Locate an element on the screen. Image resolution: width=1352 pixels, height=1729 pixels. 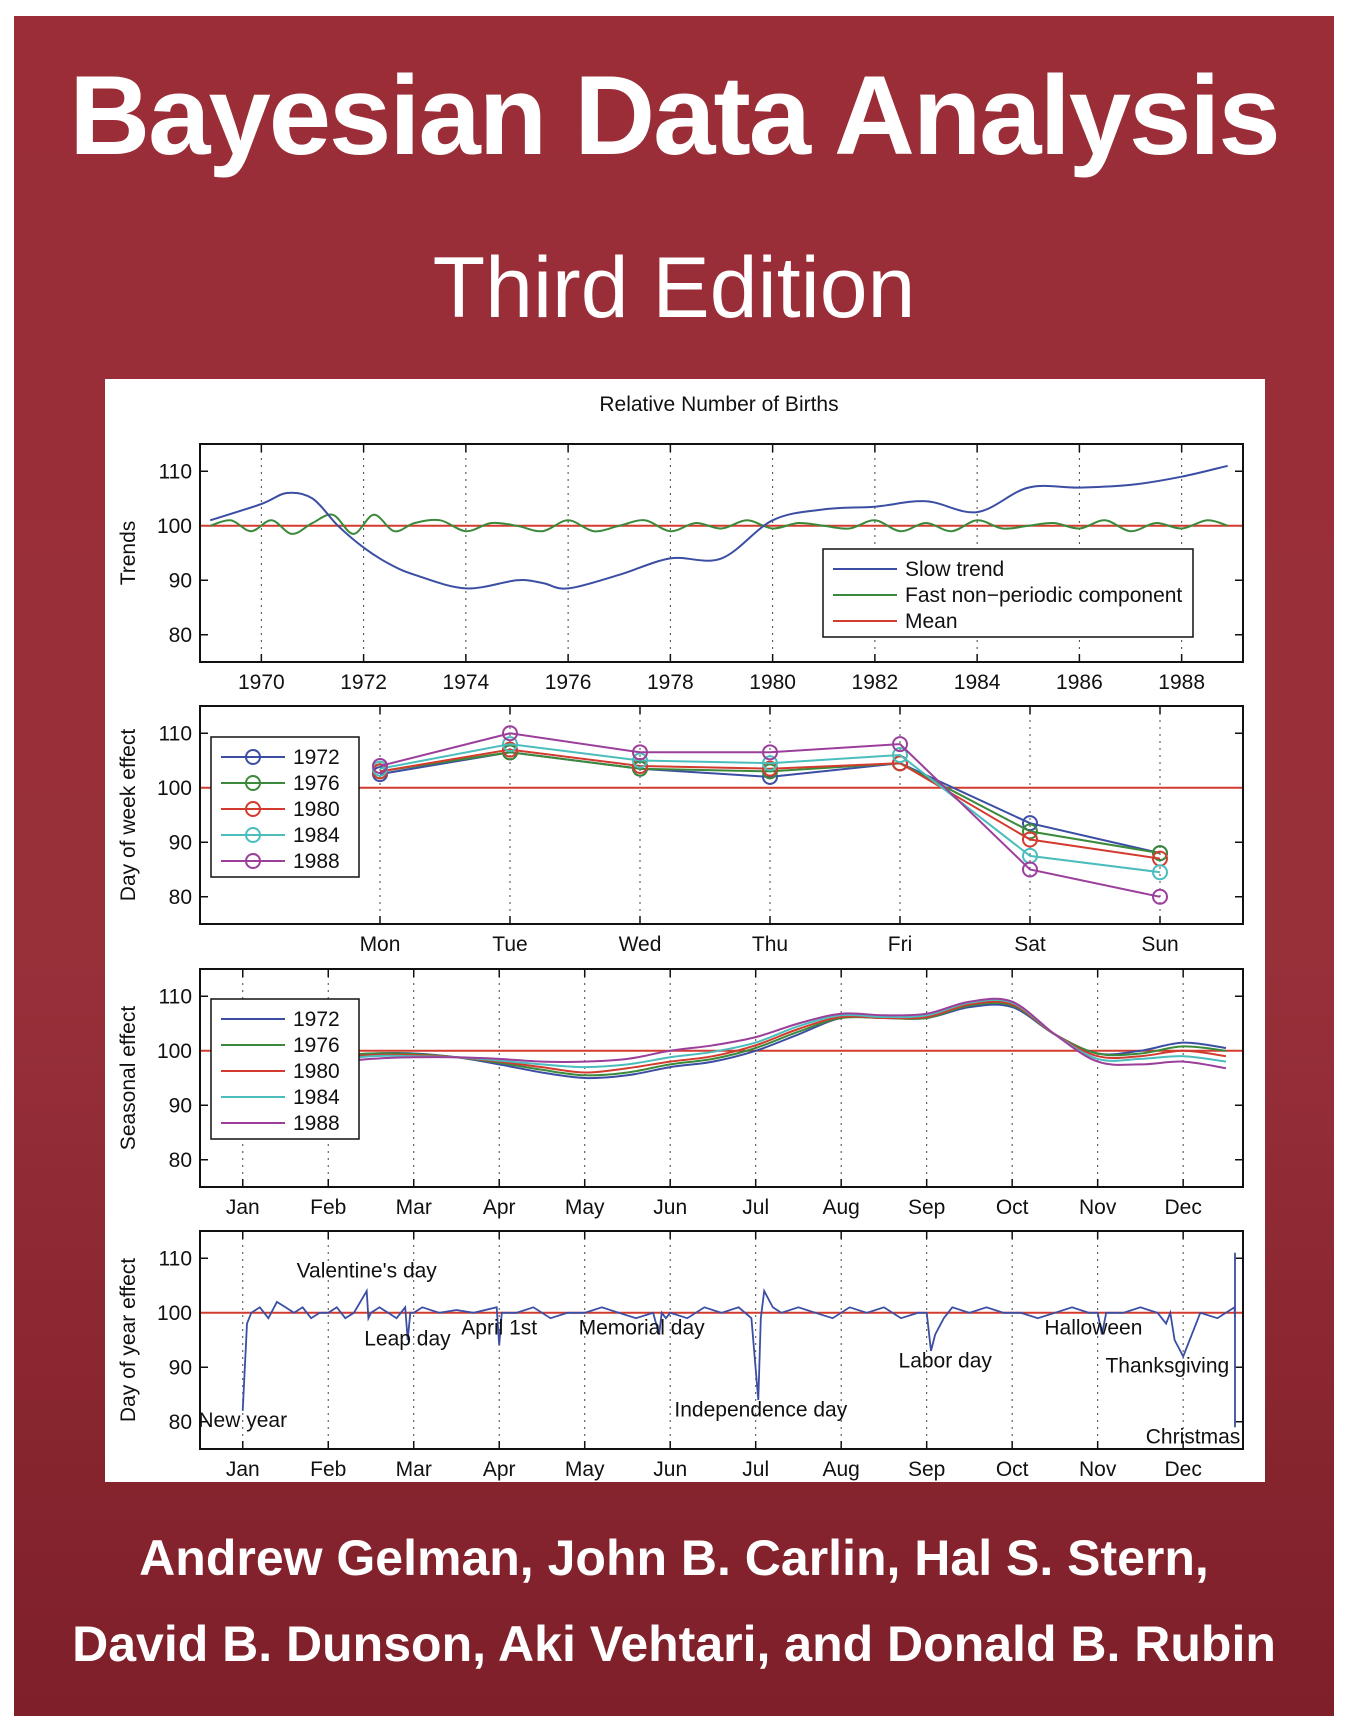
x-tick-label: 1972 is located at coordinates (363, 682).